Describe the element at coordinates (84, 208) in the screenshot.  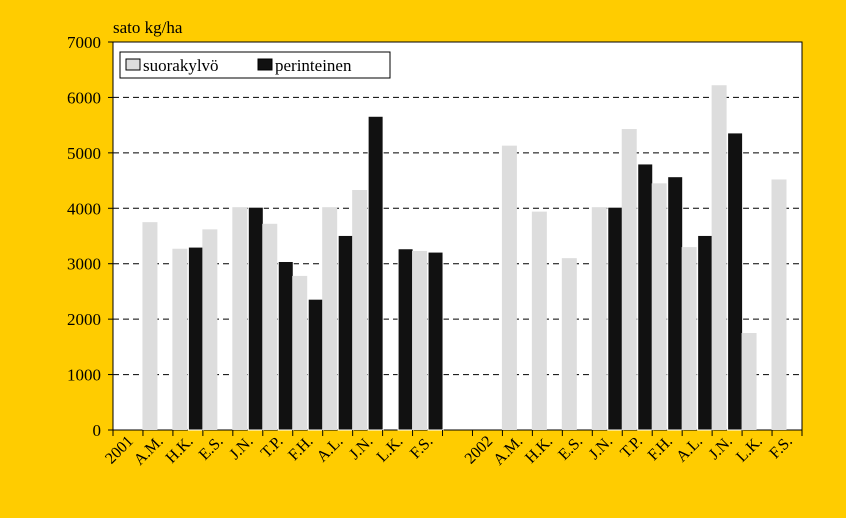
I see `y-tick-label: 4000` at that location.